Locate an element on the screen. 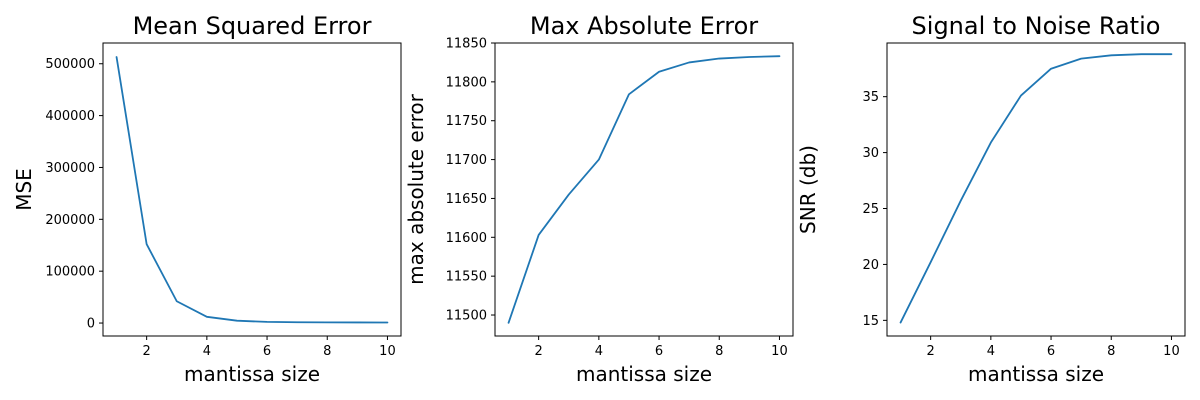  chart-title: Mean Squared Error is located at coordinates (252, 26).